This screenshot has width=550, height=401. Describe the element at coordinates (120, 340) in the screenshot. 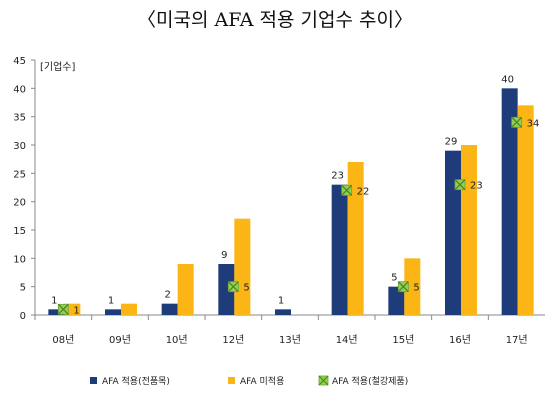

I see `x-tick-label: 09년` at that location.